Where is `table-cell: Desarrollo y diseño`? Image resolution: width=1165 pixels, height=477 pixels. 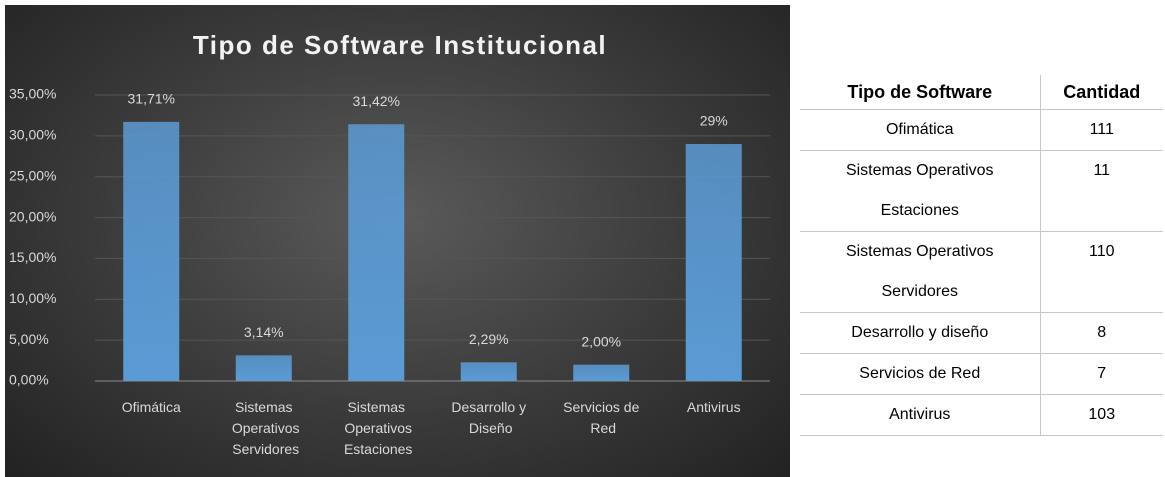
table-cell: Desarrollo y diseño is located at coordinates (920, 333).